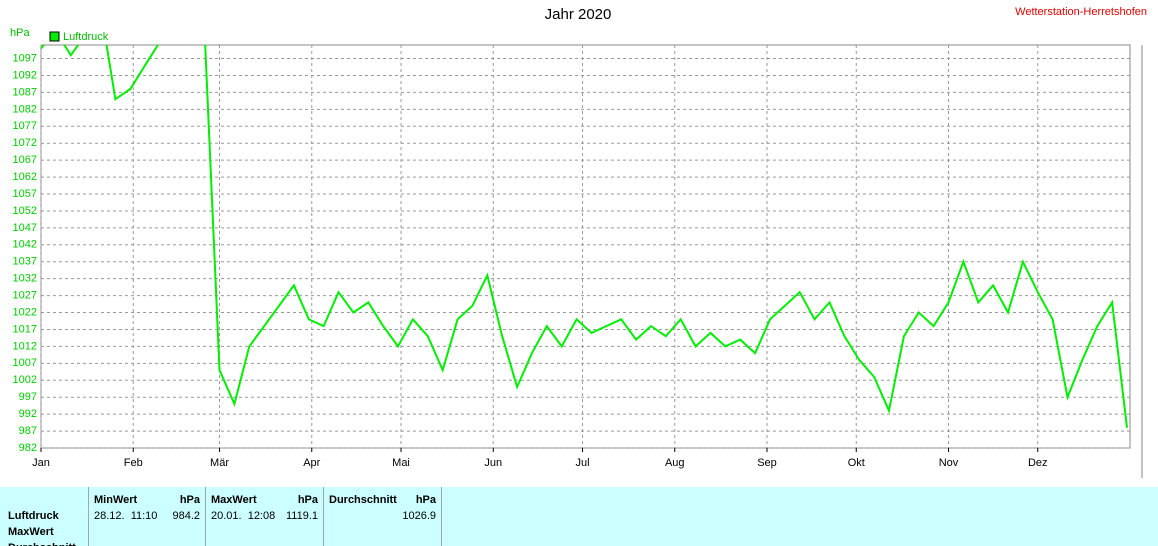  What do you see at coordinates (301, 516) in the screenshot?
I see `cell: 1119.1` at bounding box center [301, 516].